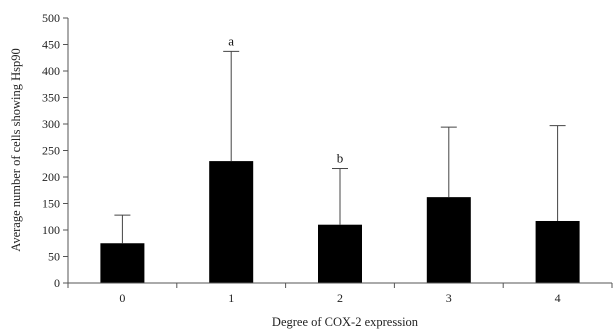 The width and height of the screenshot is (613, 332). What do you see at coordinates (51, 124) in the screenshot?
I see `y-tick-label: 300` at bounding box center [51, 124].